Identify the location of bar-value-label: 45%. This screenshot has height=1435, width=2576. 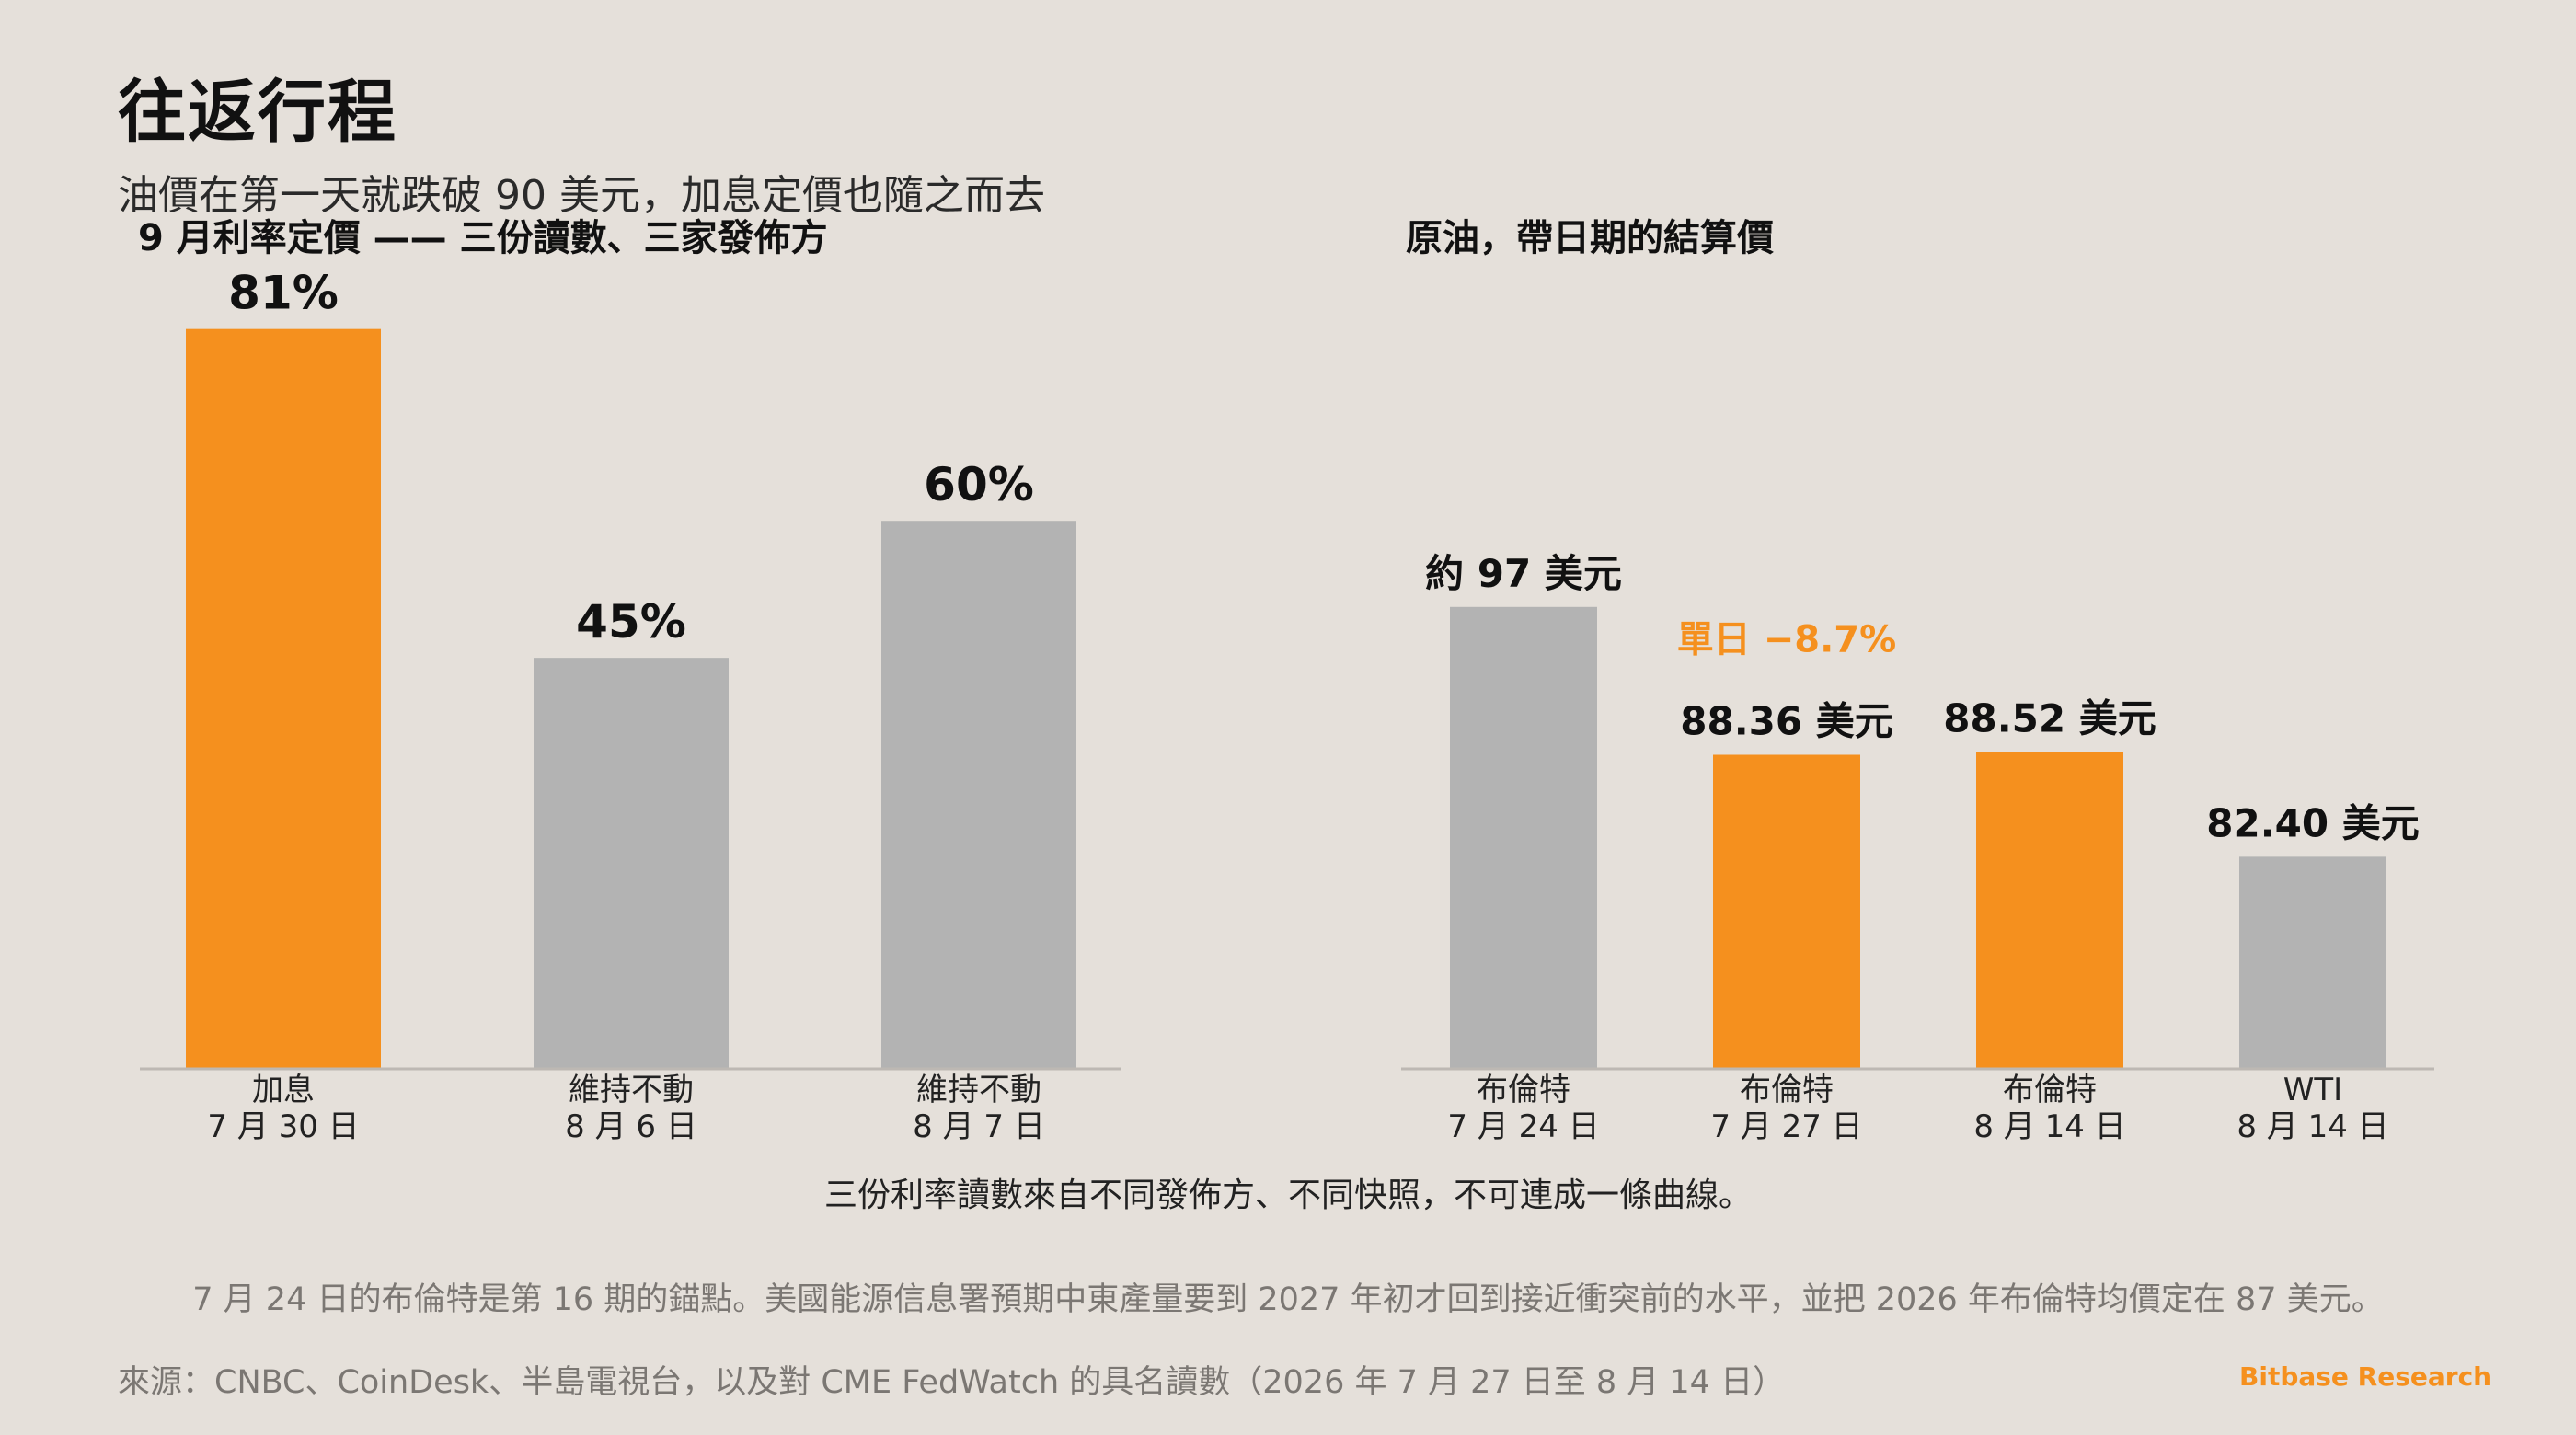
(631, 622).